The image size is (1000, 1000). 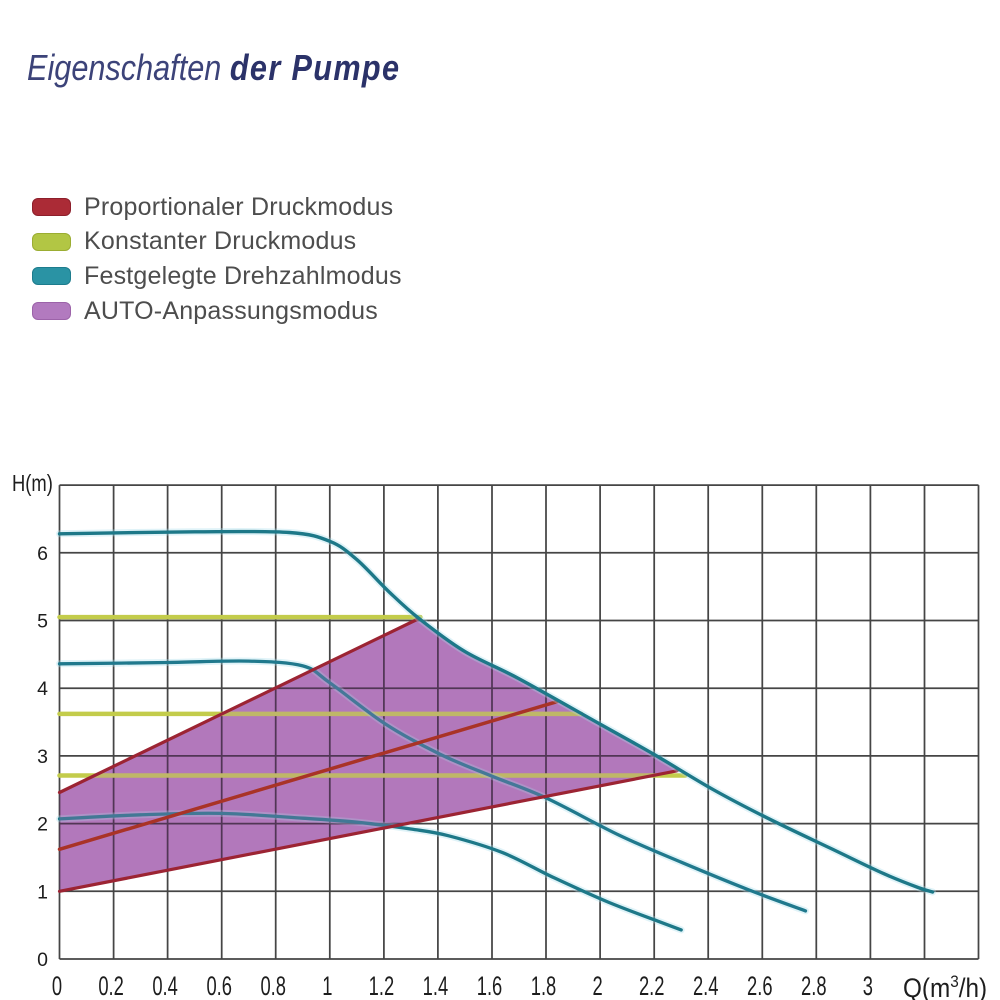 What do you see at coordinates (42, 622) in the screenshot?
I see `svg-text: 5` at bounding box center [42, 622].